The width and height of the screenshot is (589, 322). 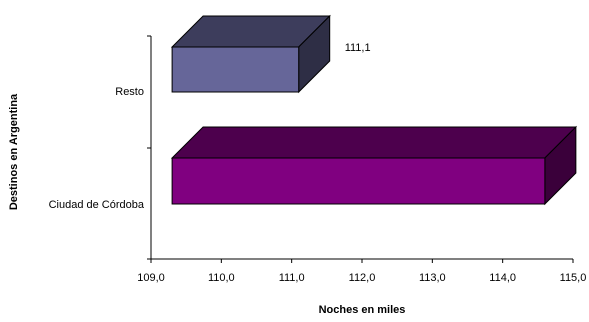 I want to click on x-tick-label: 115,0, so click(x=573, y=278).